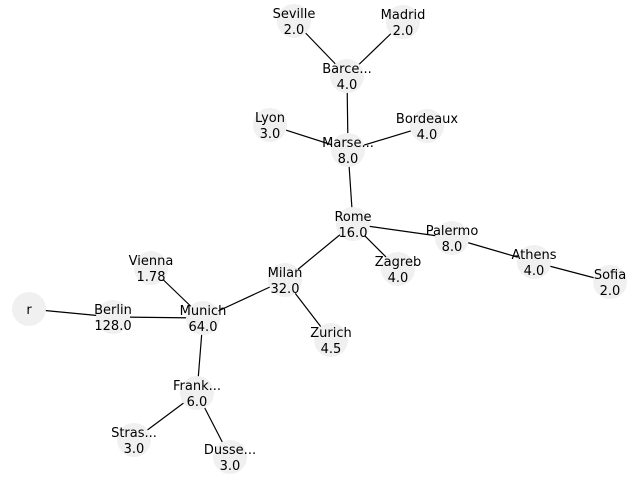 This screenshot has height=480, width=640. I want to click on node-name-label: Zurich, so click(331, 333).